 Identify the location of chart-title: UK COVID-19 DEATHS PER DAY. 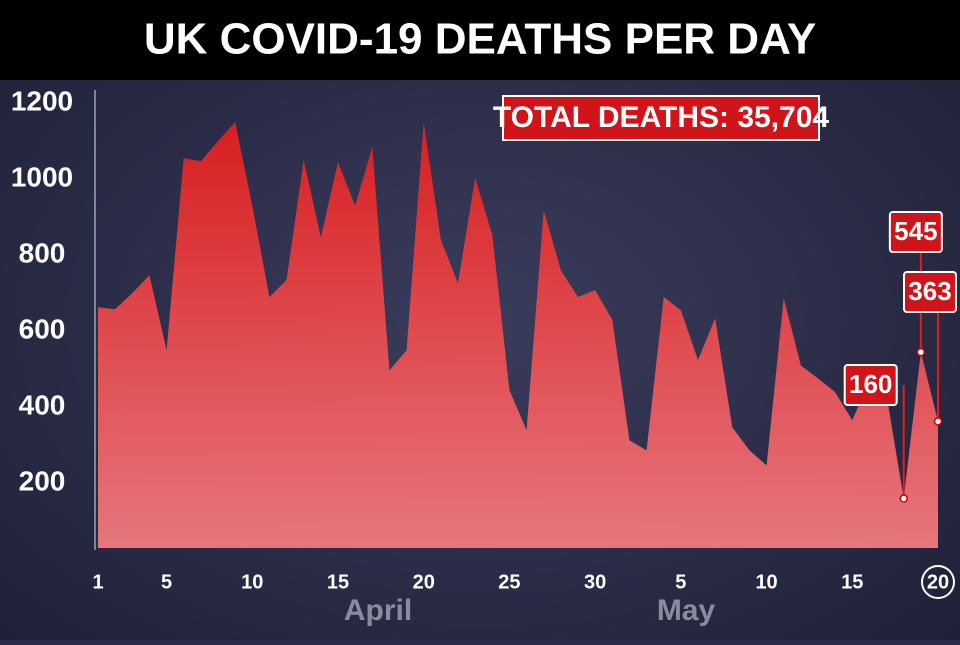
(480, 39).